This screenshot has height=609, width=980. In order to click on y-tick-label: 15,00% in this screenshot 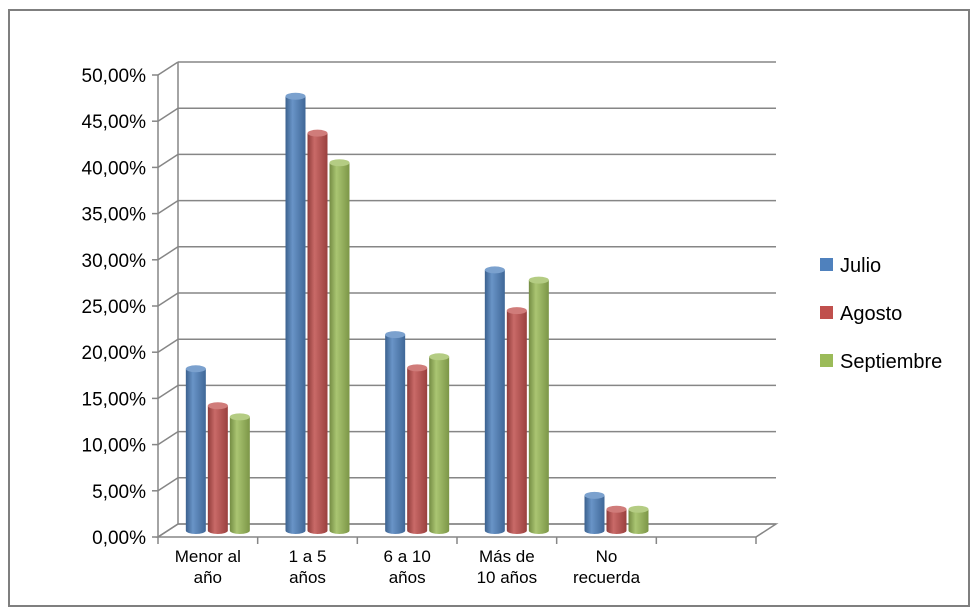, I will do `click(114, 399)`.